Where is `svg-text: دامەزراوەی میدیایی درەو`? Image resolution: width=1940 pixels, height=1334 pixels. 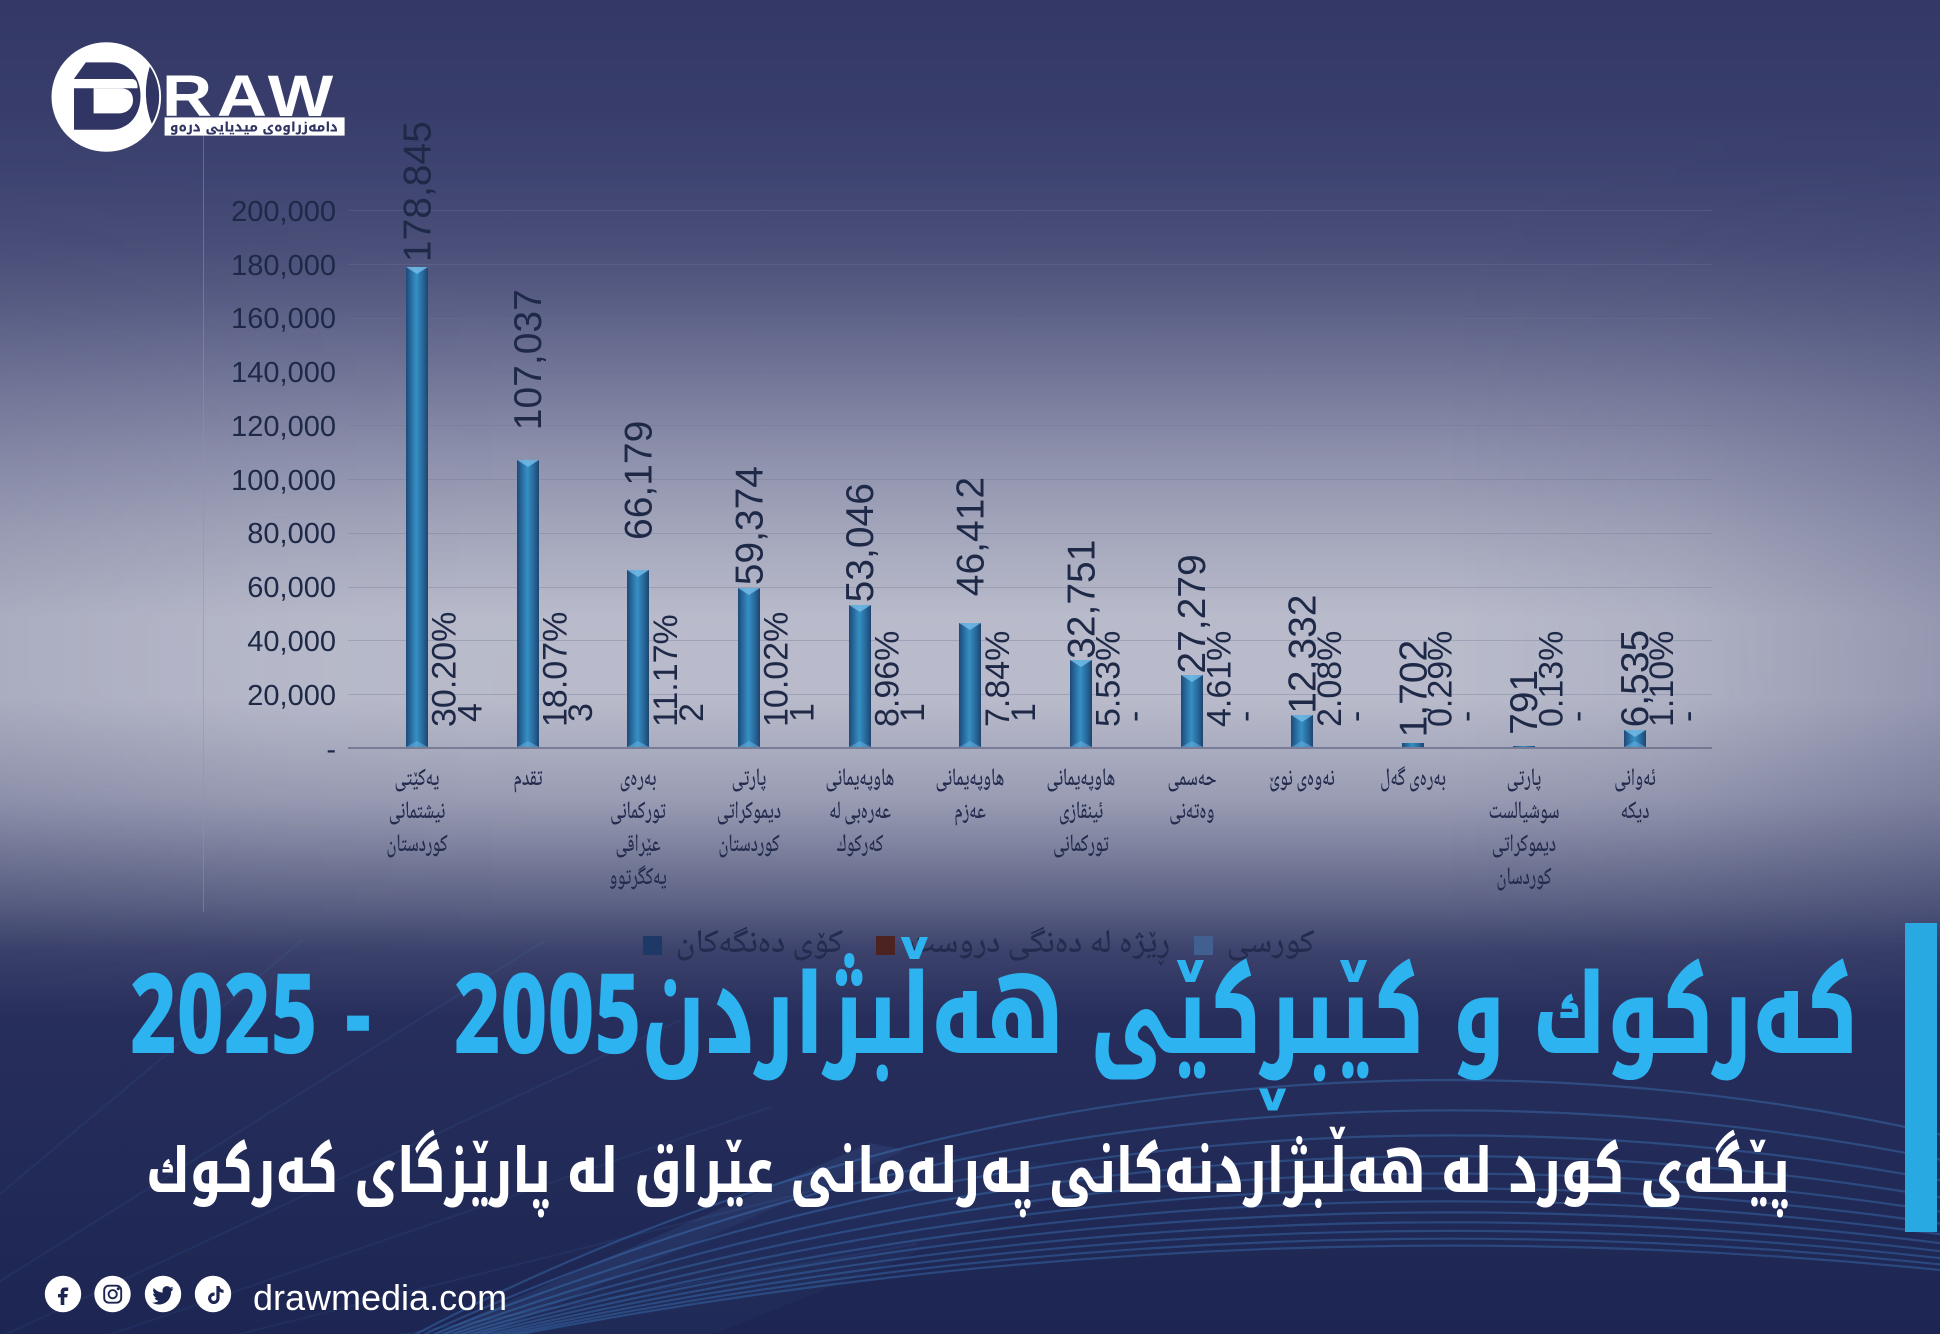
svg-text: دامەزراوەی میدیایی درەو is located at coordinates (254, 127).